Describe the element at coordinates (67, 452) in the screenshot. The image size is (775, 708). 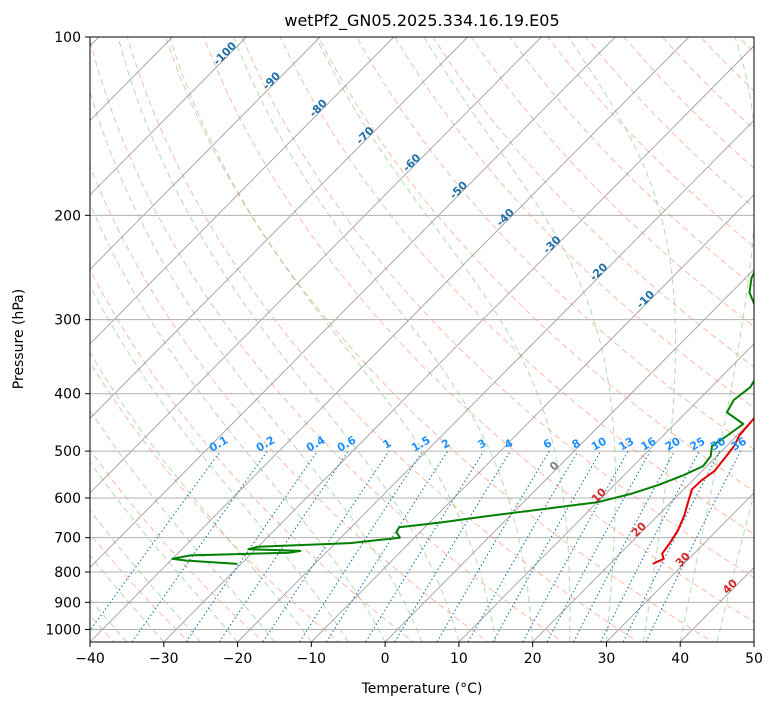
I see `y-tick-label: 500` at that location.